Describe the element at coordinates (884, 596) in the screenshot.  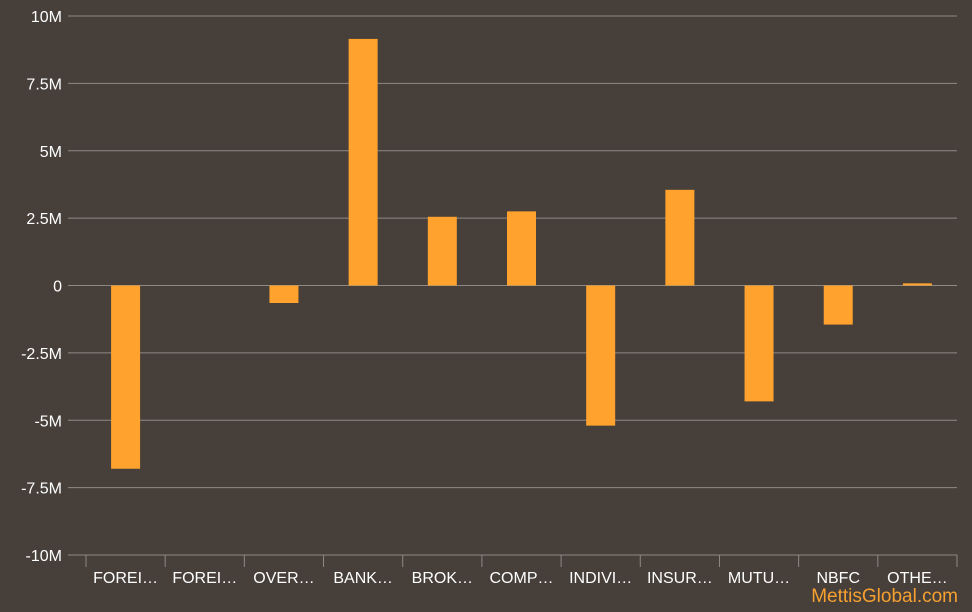
I see `watermark-text: MettisGlobal.com` at that location.